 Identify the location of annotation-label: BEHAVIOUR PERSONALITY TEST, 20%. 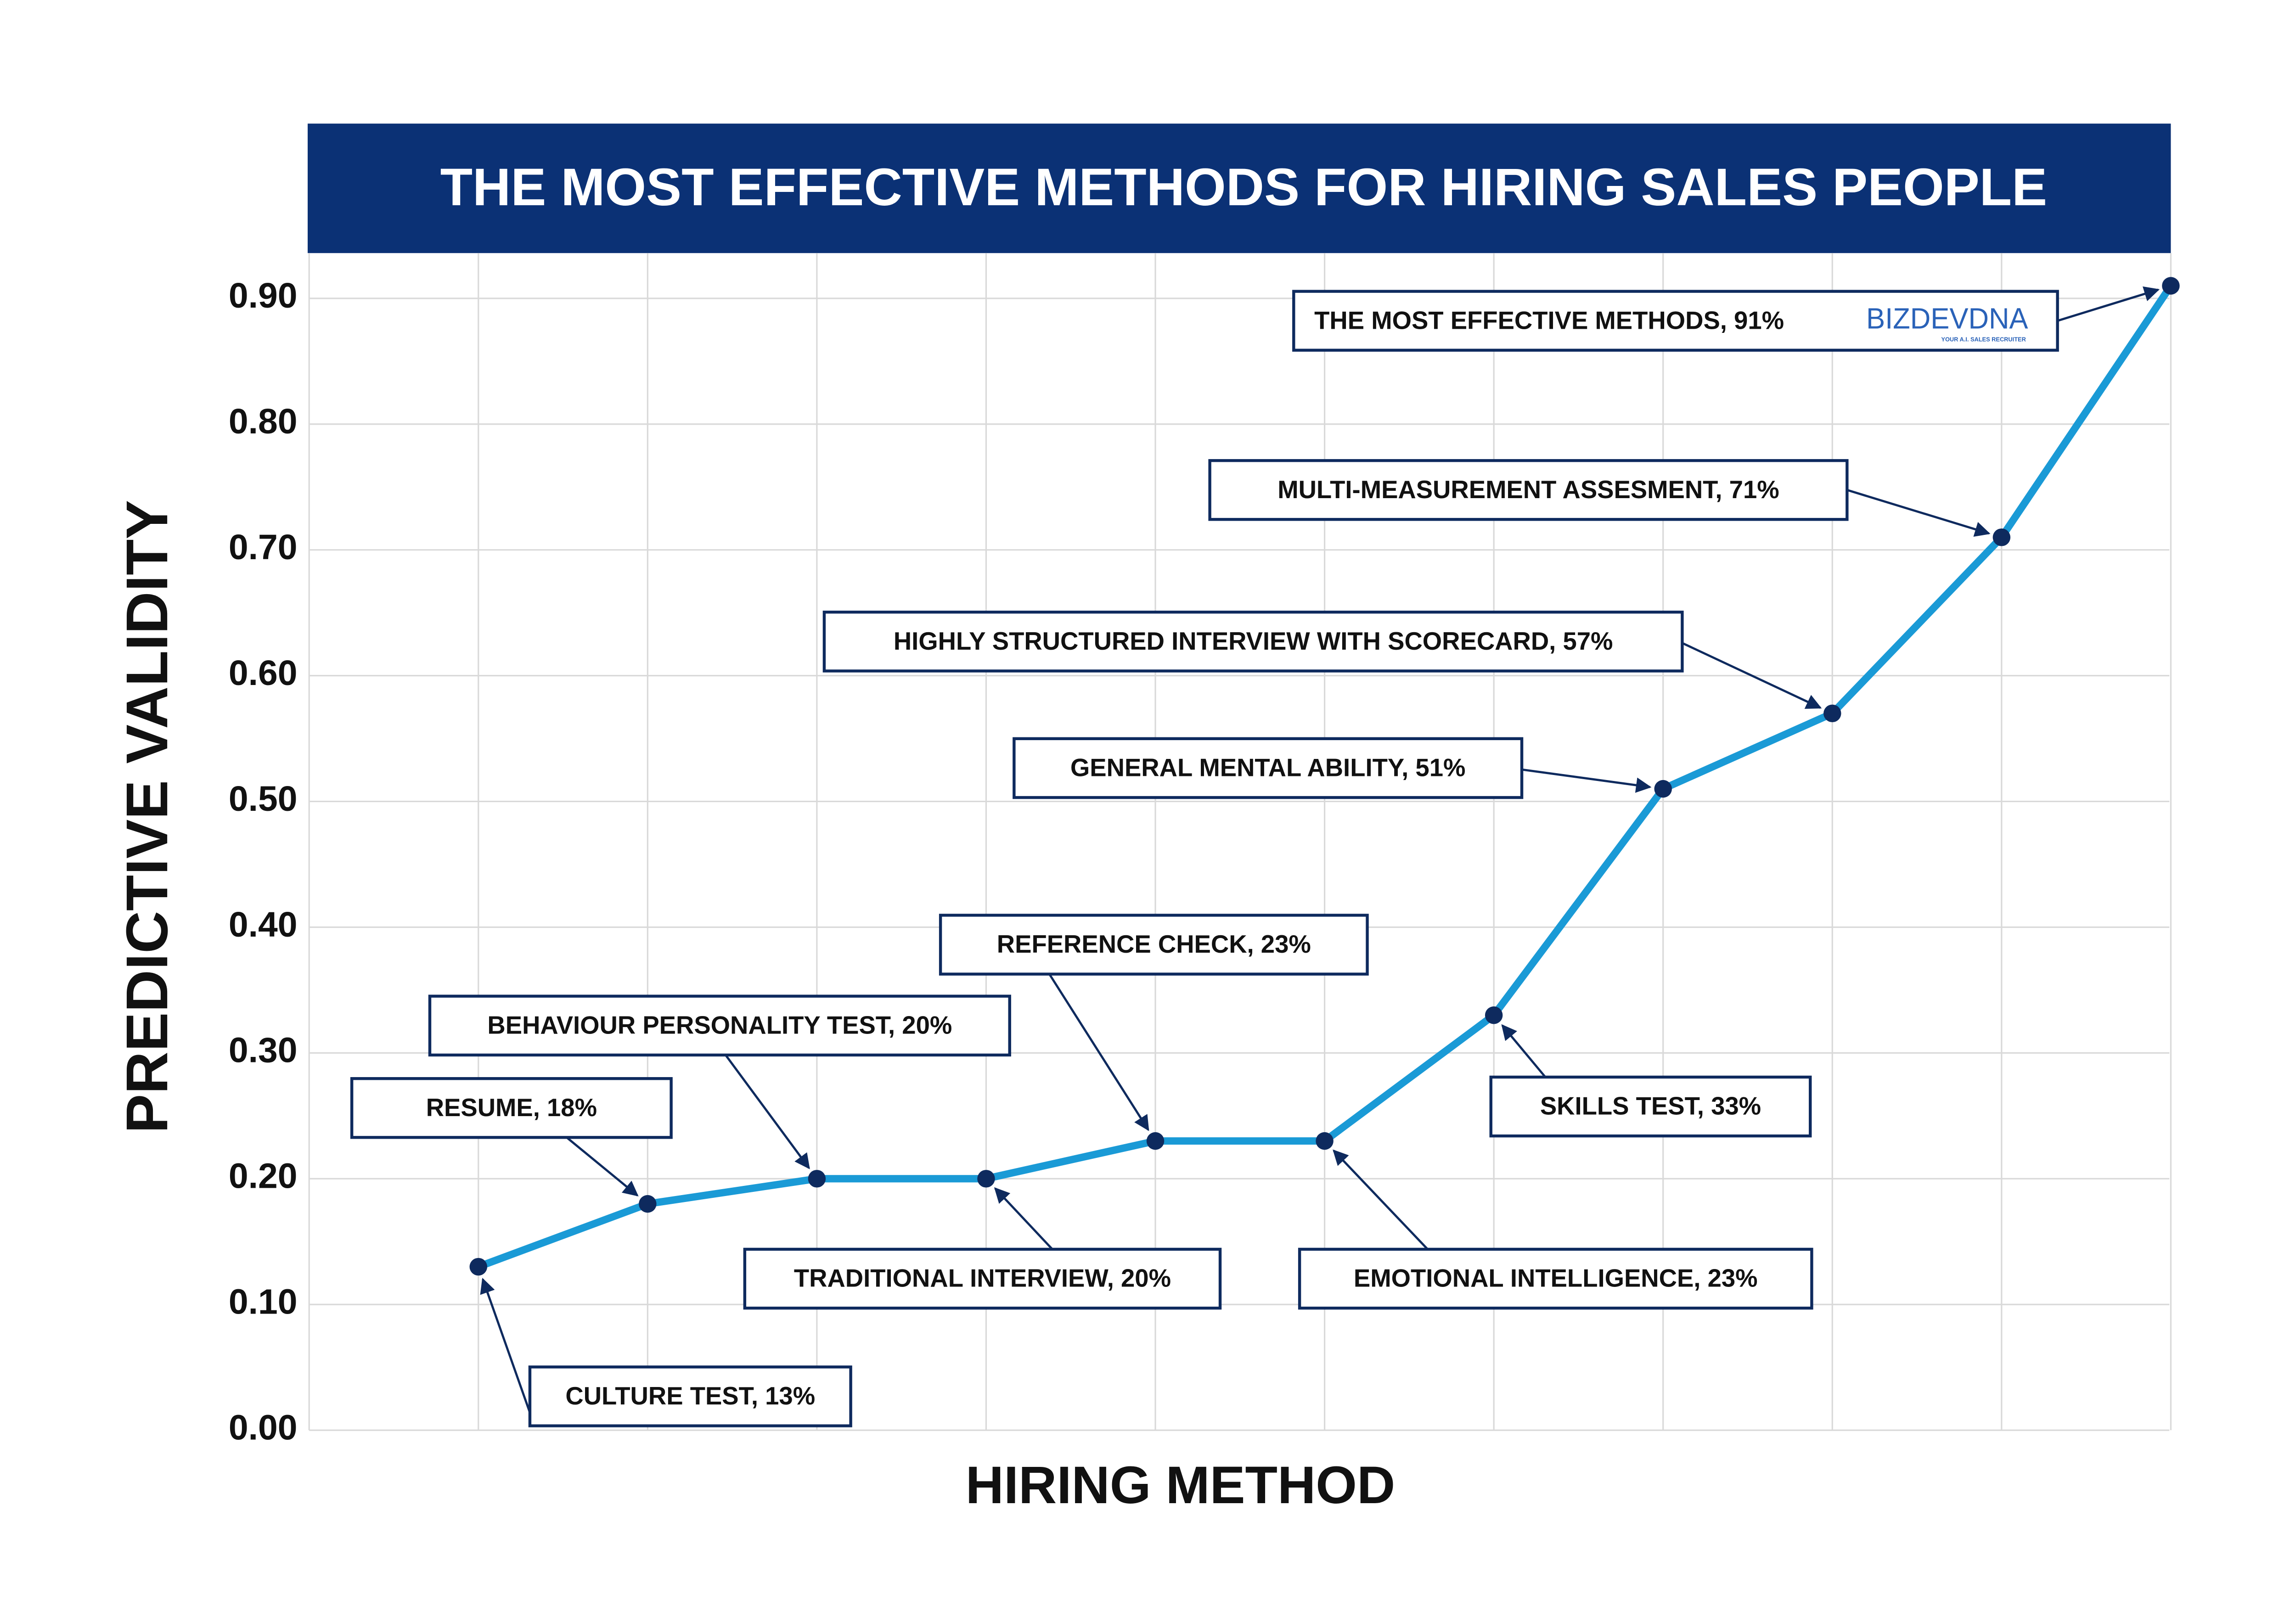
(719, 1025).